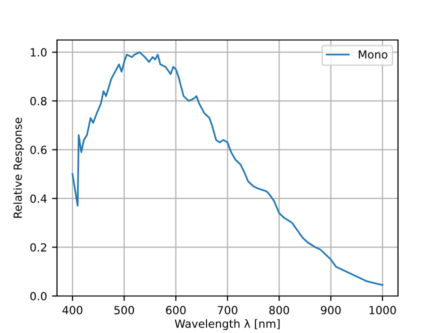  What do you see at coordinates (38, 198) in the screenshot?
I see `y-tick-label: 0.4` at bounding box center [38, 198].